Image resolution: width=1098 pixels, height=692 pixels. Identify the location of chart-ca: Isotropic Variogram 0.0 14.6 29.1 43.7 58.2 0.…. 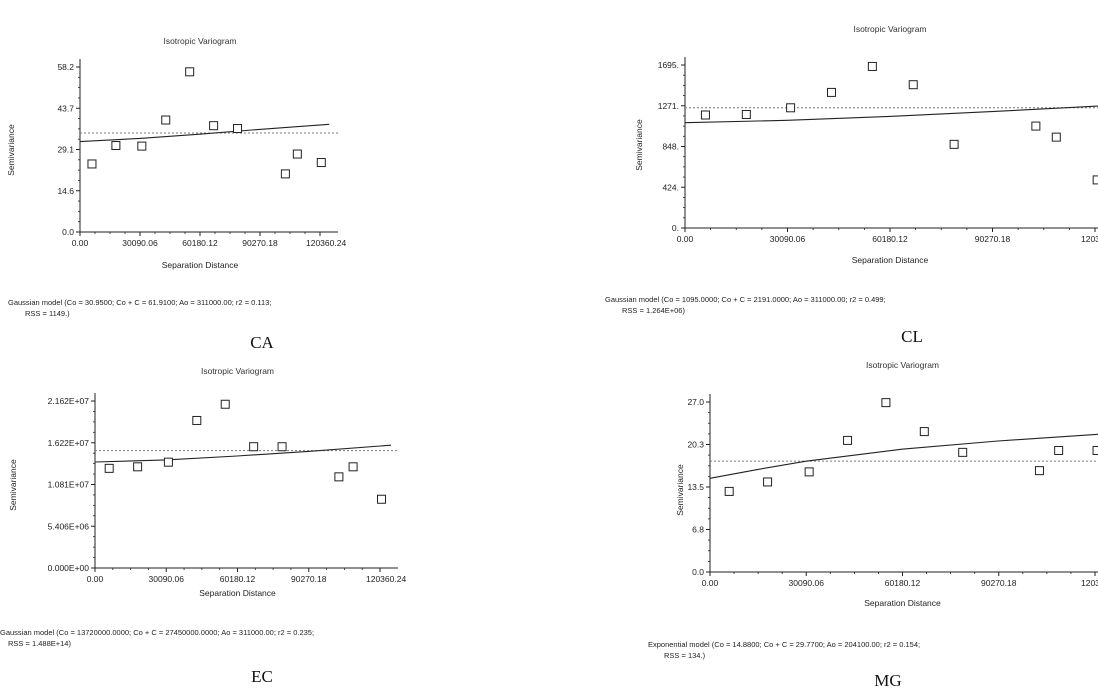
(176, 194).